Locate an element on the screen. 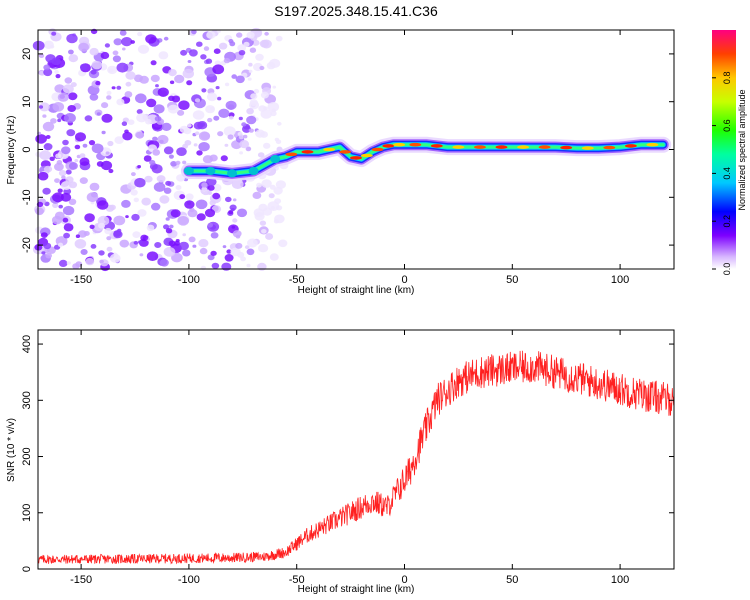 The width and height of the screenshot is (750, 600). colorbar-tick-label: 0.8 is located at coordinates (727, 78).